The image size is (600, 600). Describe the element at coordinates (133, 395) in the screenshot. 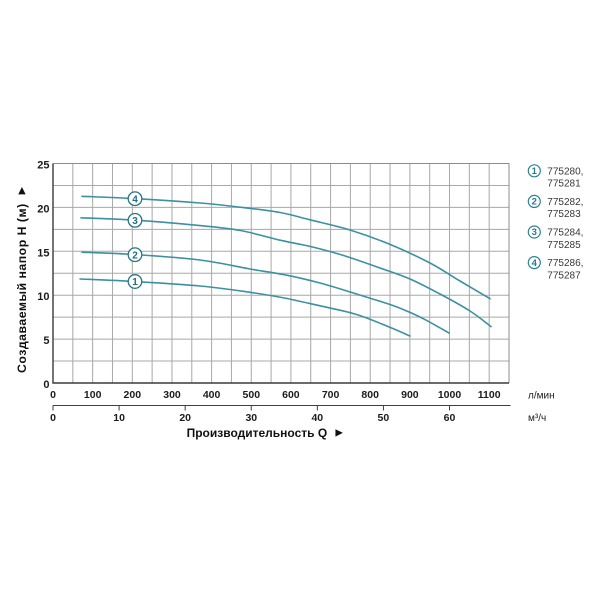

I see `svg-text: 200` at that location.